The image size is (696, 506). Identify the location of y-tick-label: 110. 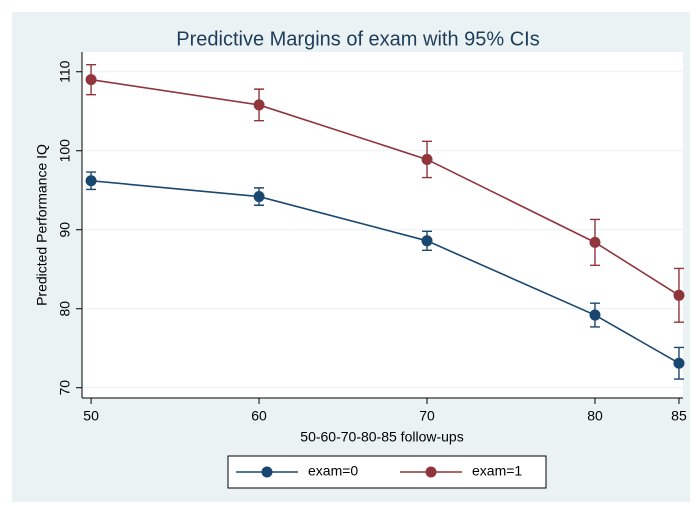
(65, 71).